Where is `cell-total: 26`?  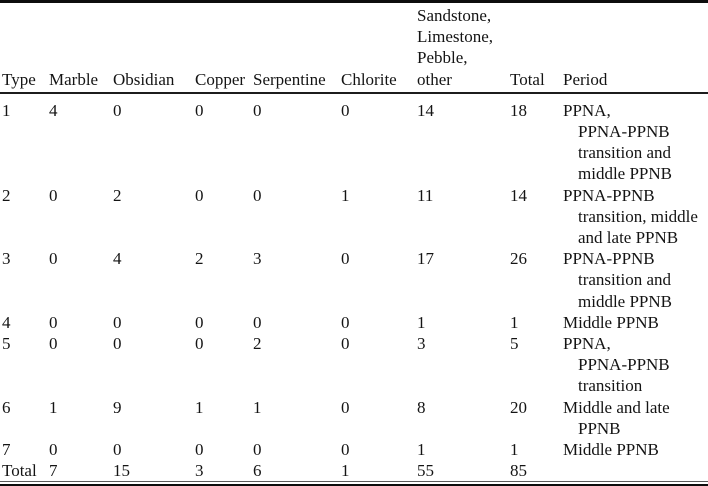 cell-total: 26 is located at coordinates (518, 259).